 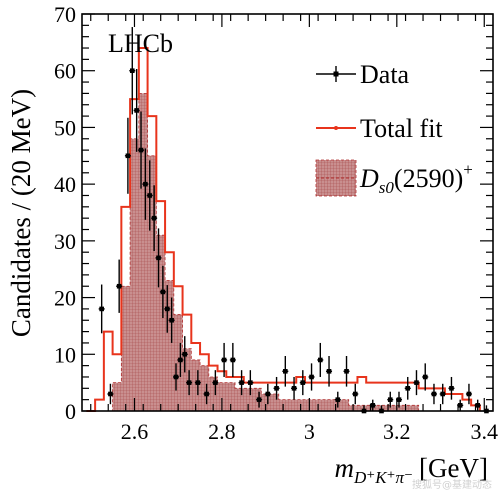 I want to click on y-tick-label: 60, so click(x=65, y=71).